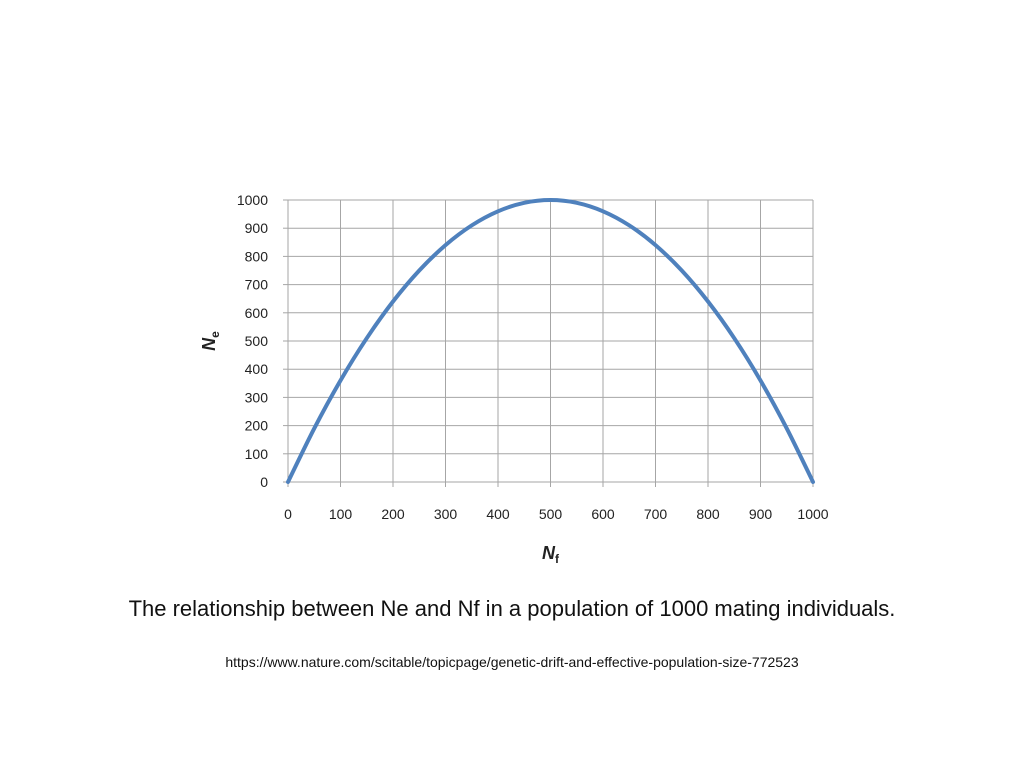  What do you see at coordinates (708, 514) in the screenshot?
I see `x-tick-label: 800` at bounding box center [708, 514].